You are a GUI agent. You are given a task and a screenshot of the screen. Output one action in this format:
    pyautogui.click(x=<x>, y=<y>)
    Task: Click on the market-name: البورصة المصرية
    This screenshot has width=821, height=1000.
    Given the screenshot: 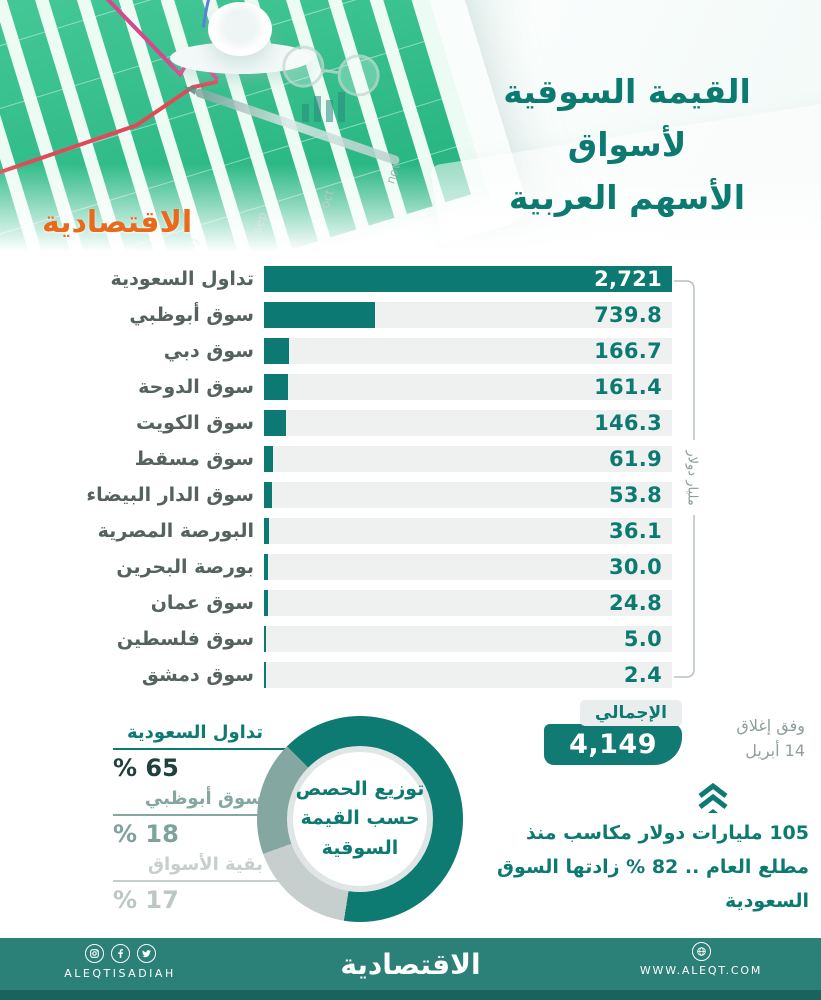 What is the action you would take?
    pyautogui.click(x=175, y=531)
    